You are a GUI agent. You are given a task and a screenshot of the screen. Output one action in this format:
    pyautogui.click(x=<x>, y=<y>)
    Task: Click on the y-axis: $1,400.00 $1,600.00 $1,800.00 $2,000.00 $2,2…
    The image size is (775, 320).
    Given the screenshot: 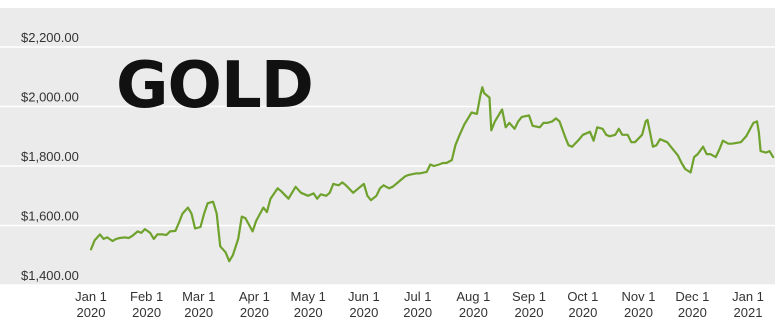 What is the action you would take?
    pyautogui.click(x=50, y=156)
    